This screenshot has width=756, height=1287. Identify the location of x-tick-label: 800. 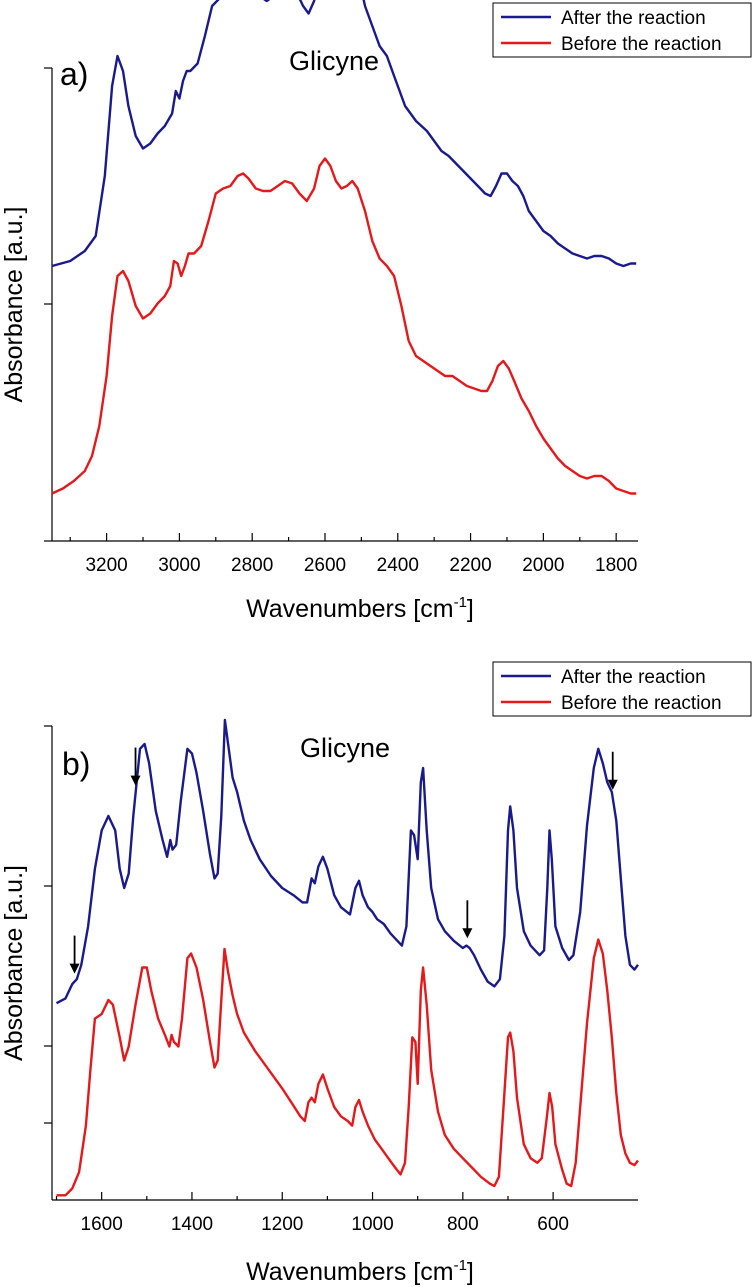
(463, 1224).